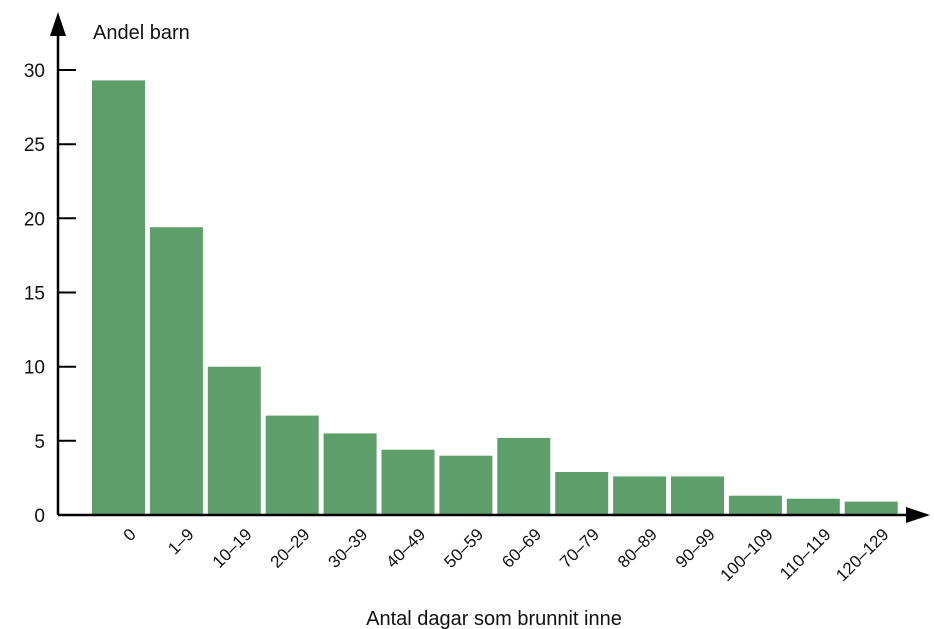 This screenshot has height=629, width=934. What do you see at coordinates (918, 515) in the screenshot?
I see `x-axis-arrowhead` at bounding box center [918, 515].